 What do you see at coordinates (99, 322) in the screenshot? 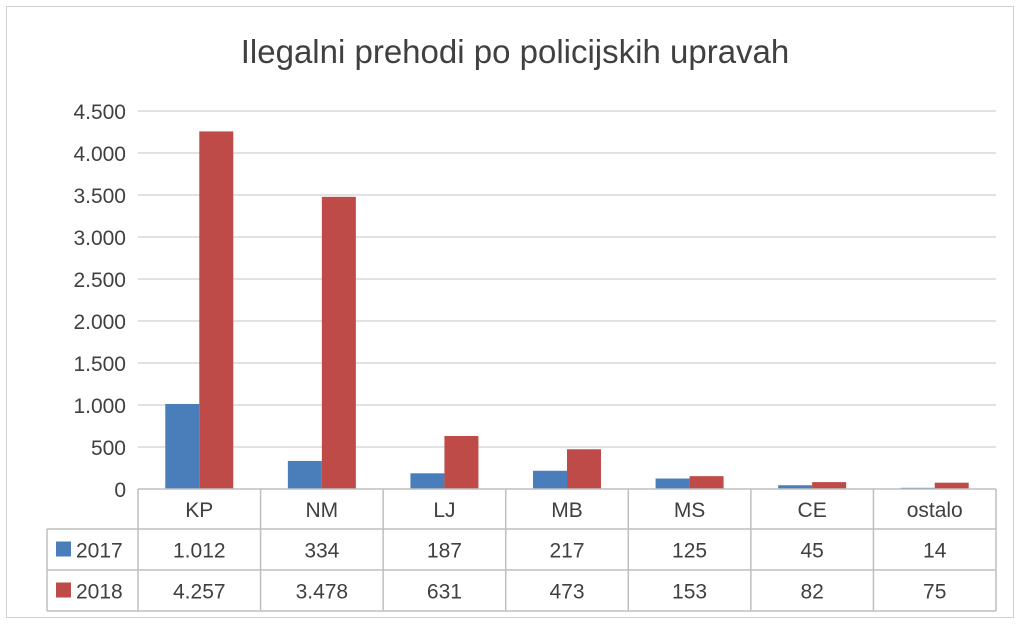
I see `y-tick-label: 2.000` at bounding box center [99, 322].